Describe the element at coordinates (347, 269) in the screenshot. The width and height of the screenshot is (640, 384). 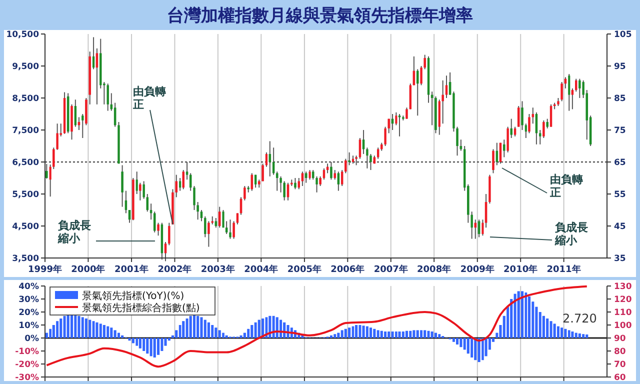
I see `x-tick-label: 2006年` at that location.